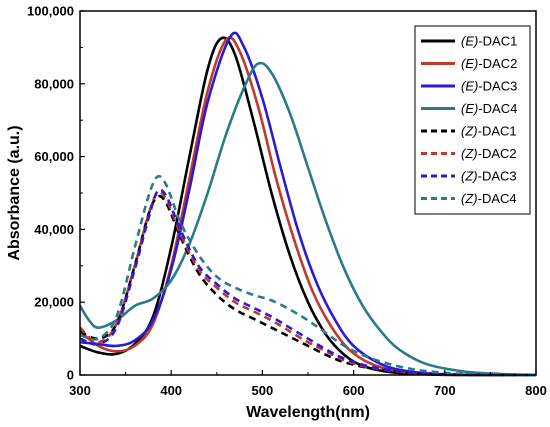  Describe the element at coordinates (14, 192) in the screenshot. I see `y-axis-title: Absorbance (a.u.)` at that location.